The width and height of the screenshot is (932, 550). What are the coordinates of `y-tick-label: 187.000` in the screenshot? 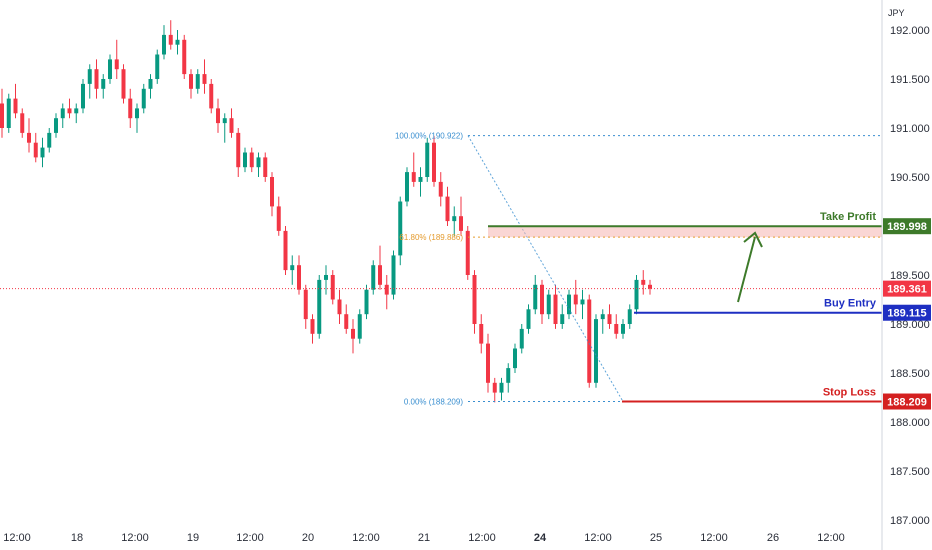 It's located at (910, 521).